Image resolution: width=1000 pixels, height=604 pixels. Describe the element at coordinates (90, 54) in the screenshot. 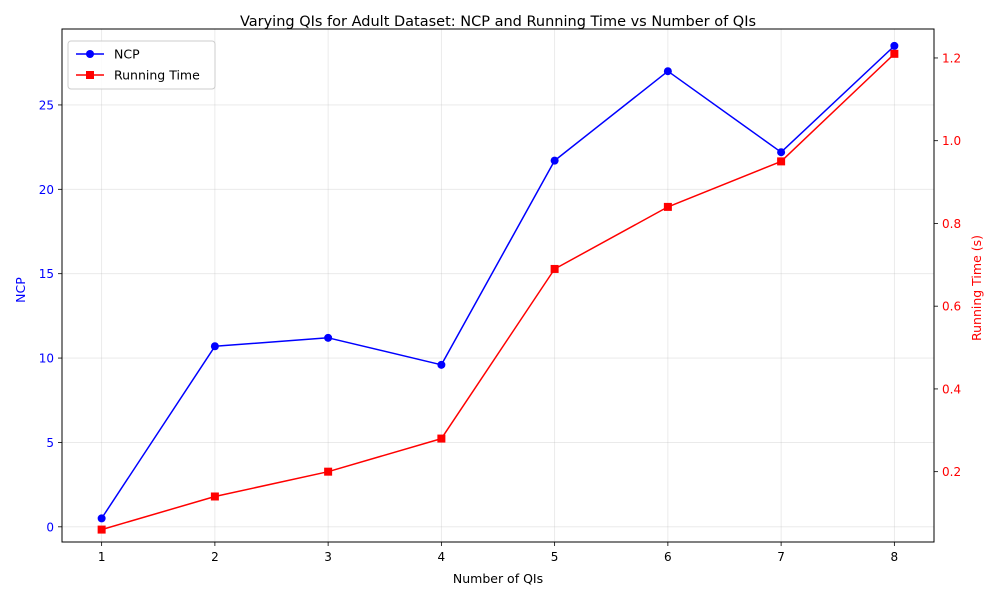

I see `legend-marker-ncp` at that location.